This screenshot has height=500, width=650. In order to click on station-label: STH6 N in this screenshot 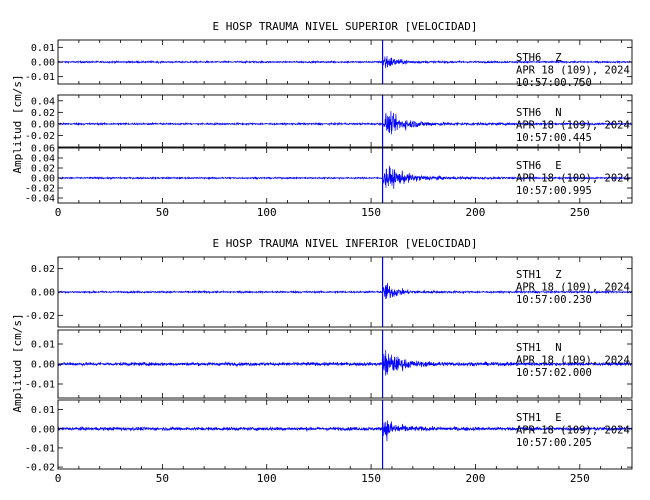, I will do `click(539, 113)`.